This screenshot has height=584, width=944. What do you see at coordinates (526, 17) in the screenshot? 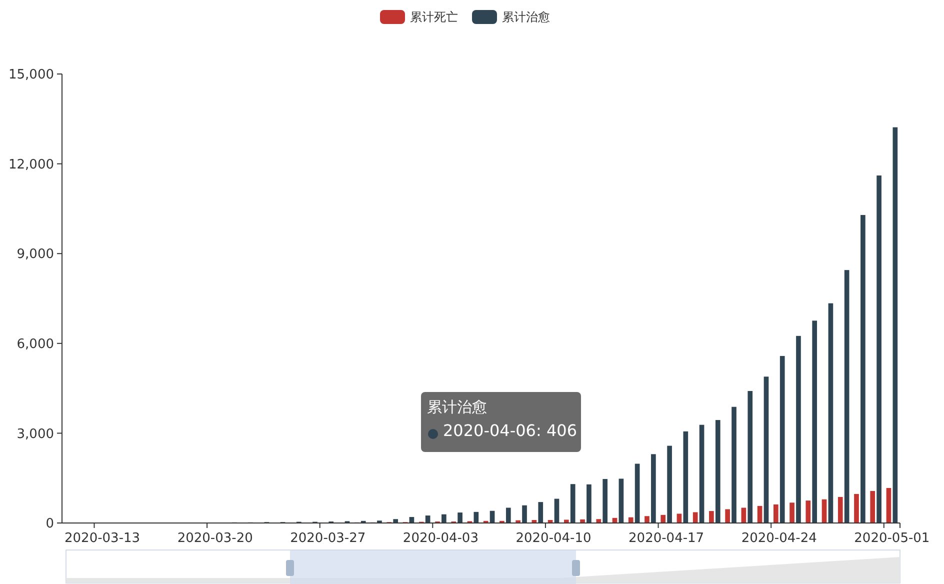
I see `legend-label: 累计治愈` at bounding box center [526, 17].